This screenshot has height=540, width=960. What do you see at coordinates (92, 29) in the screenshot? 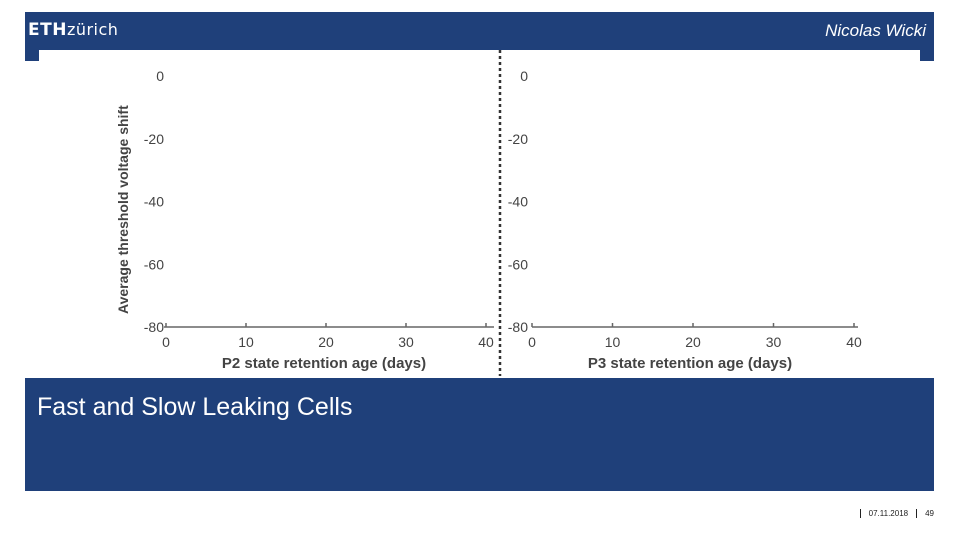
I see `logo-zurich: zürich` at bounding box center [92, 29].